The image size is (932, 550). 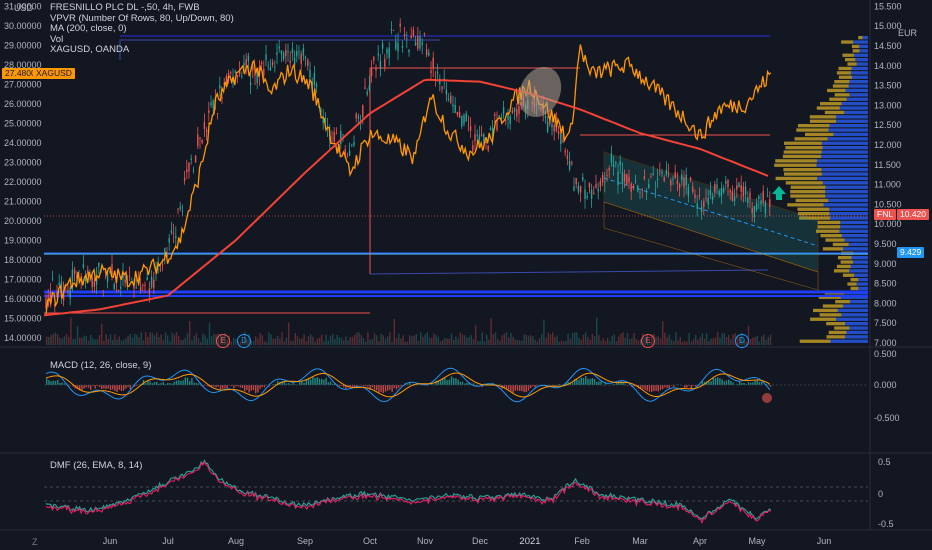 I want to click on timezone-toggle-icon: Z, so click(x=35, y=542).